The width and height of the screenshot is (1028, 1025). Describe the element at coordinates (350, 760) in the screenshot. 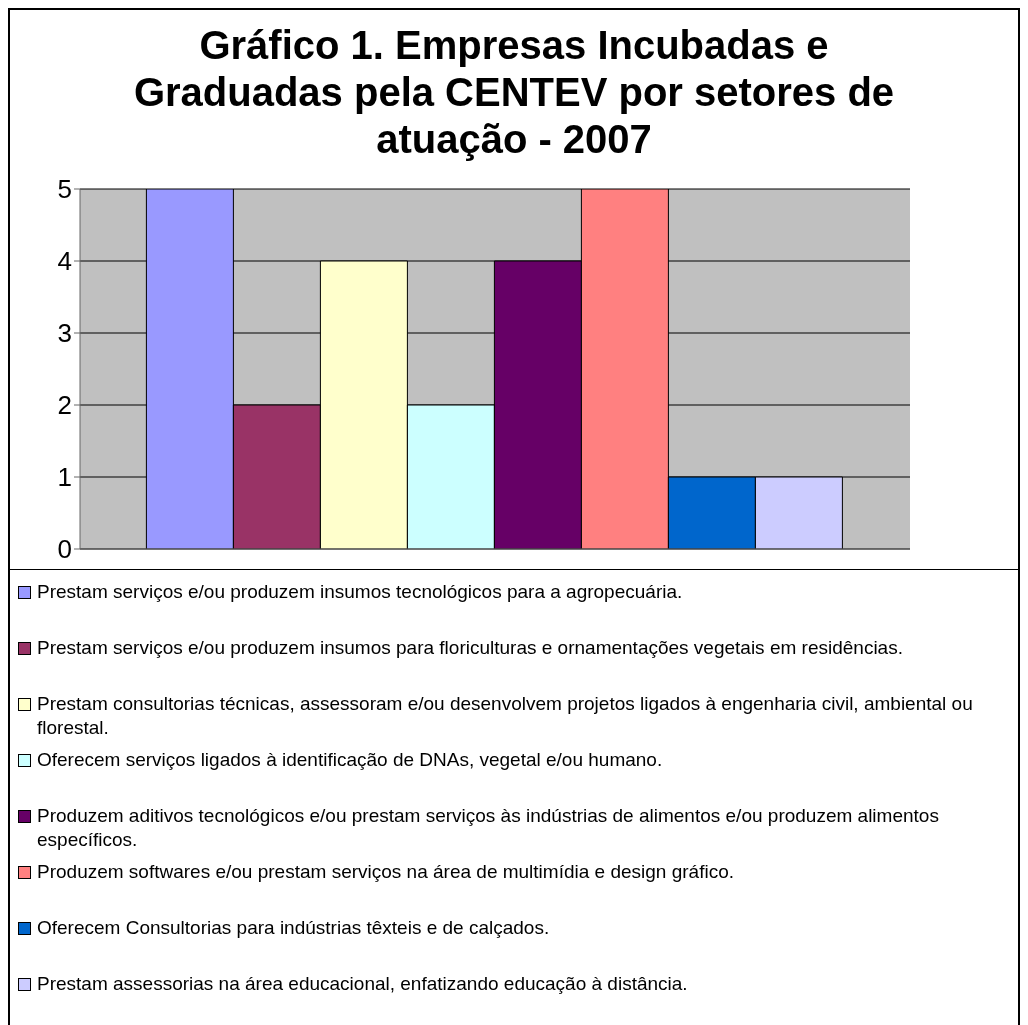

I see `legend-label: Oferecem serviços ligados à identificação de DNAs, vegetal e/ou humano.` at that location.